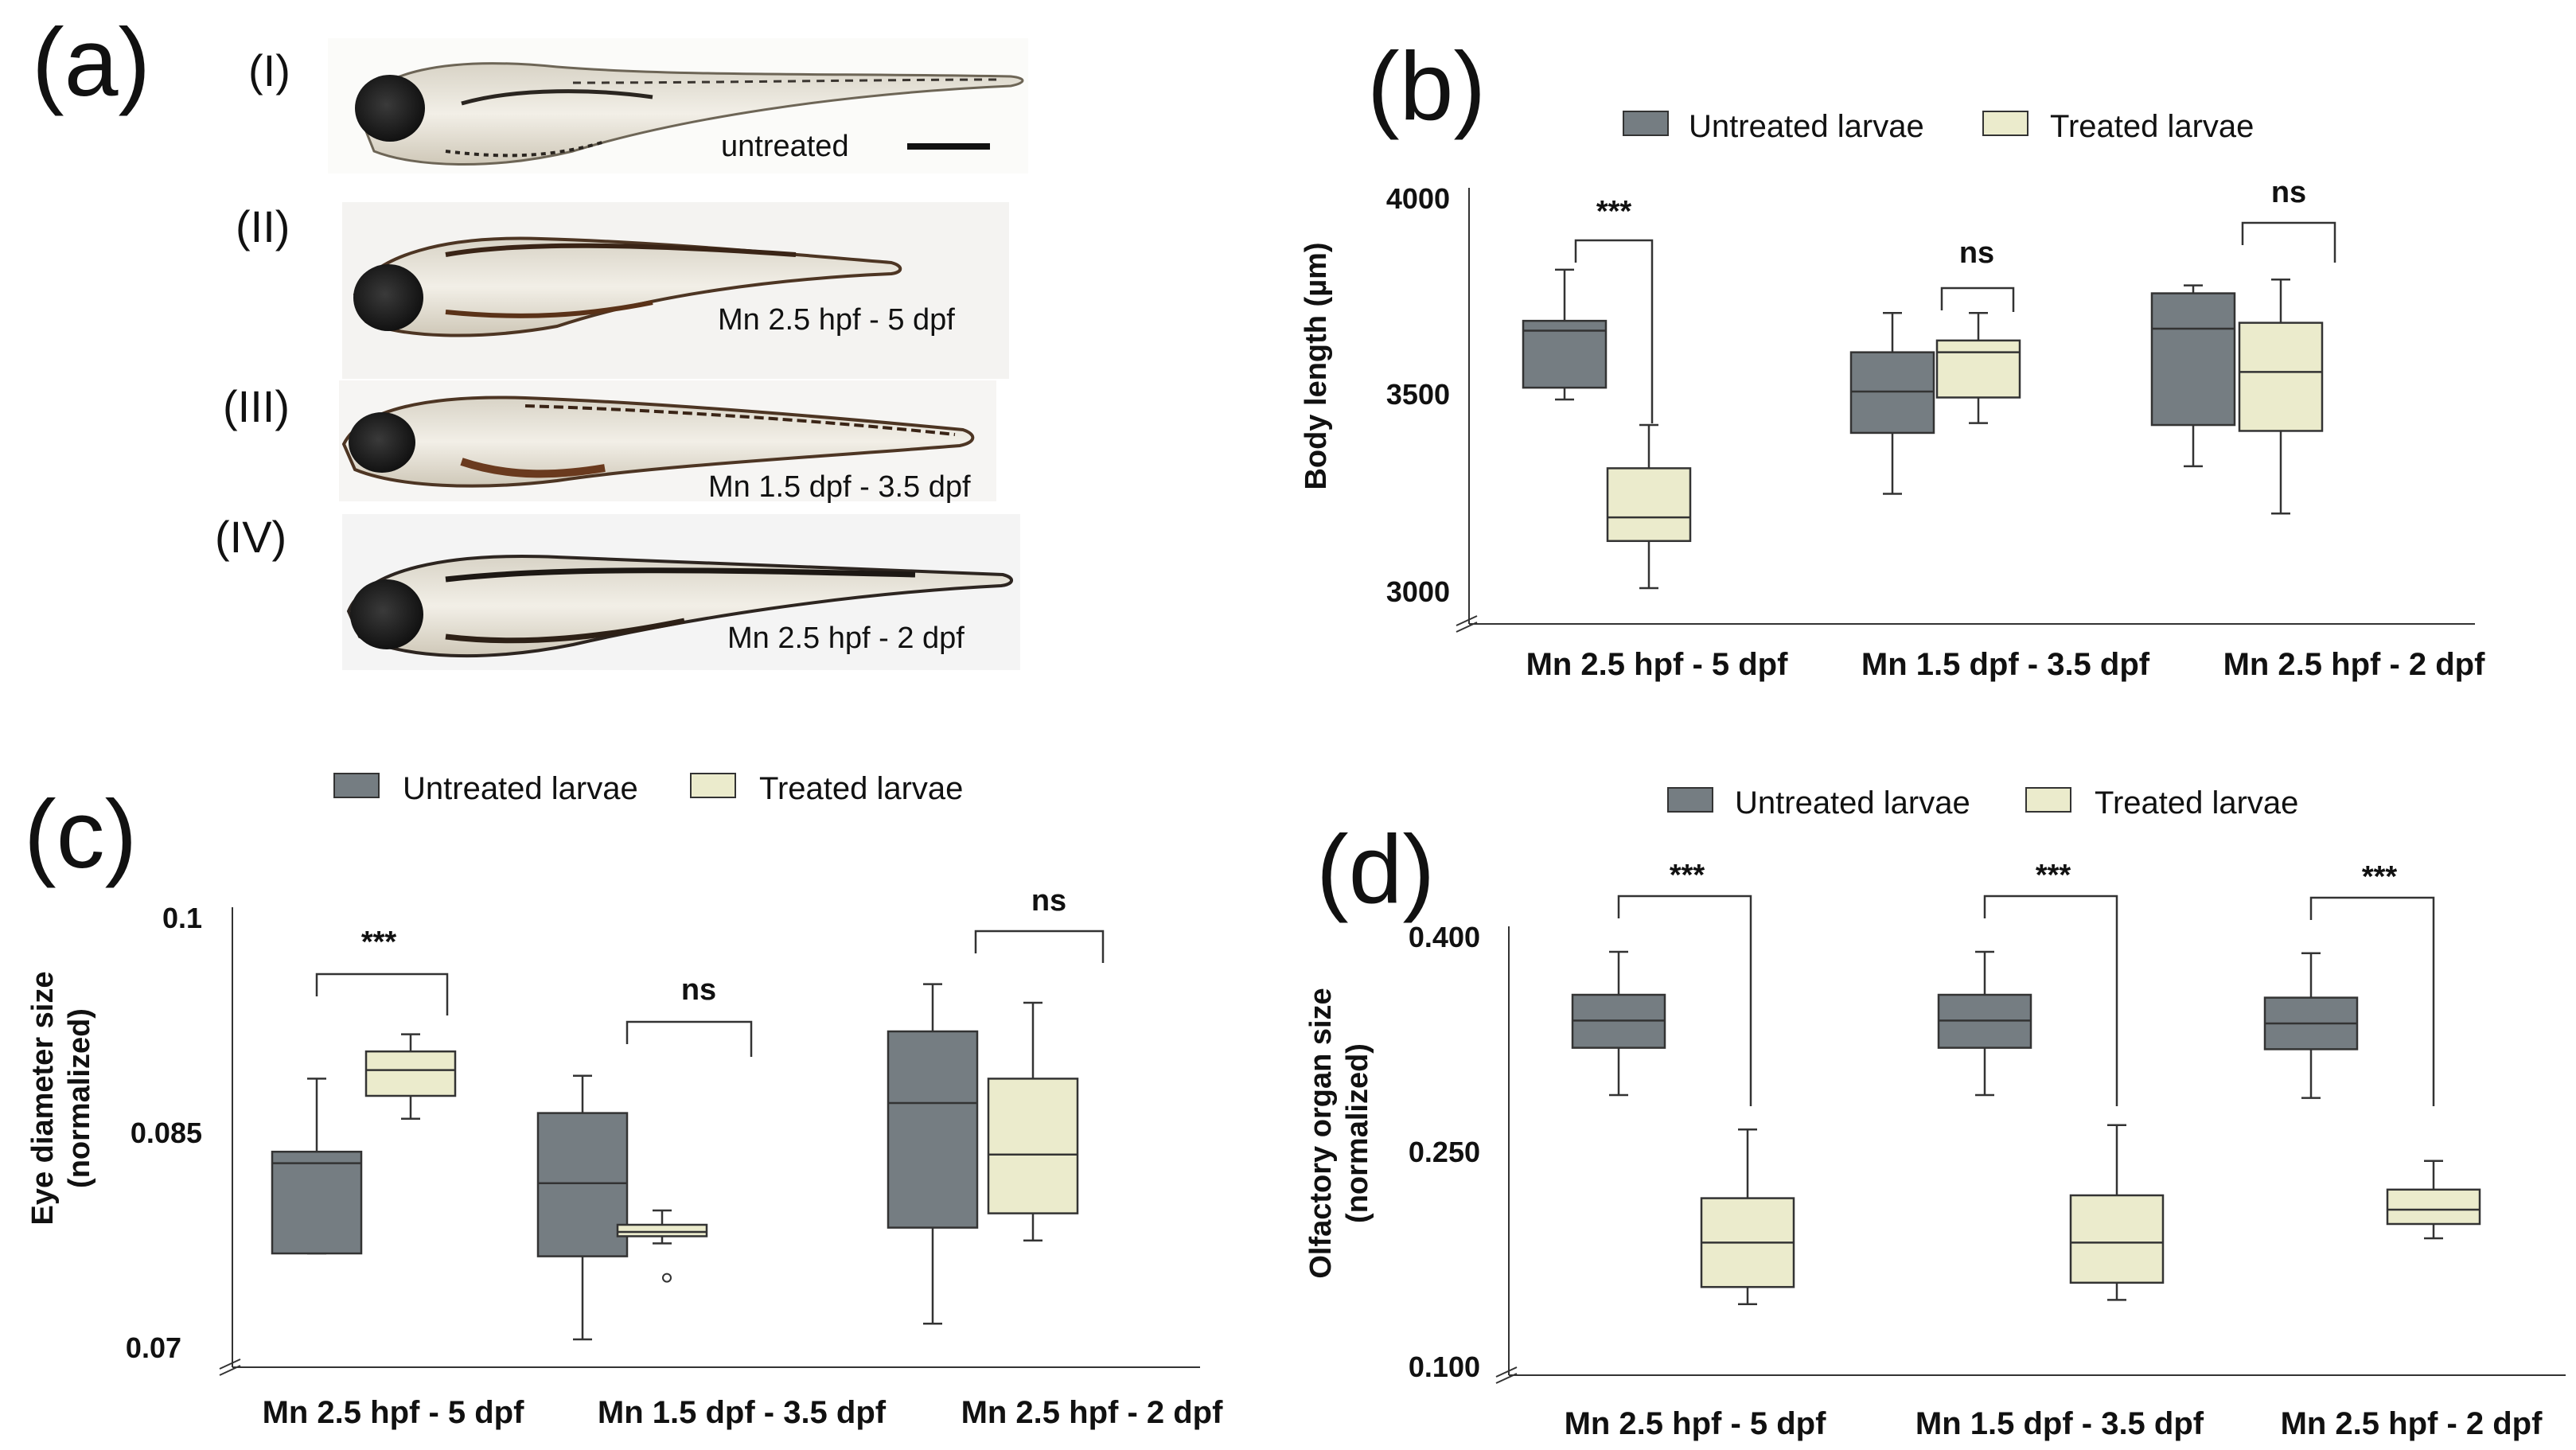 This screenshot has height=1450, width=2576. I want to click on fish-image-4: (IV) Mn 2.5 hpf - 2 dpf, so click(617, 591).